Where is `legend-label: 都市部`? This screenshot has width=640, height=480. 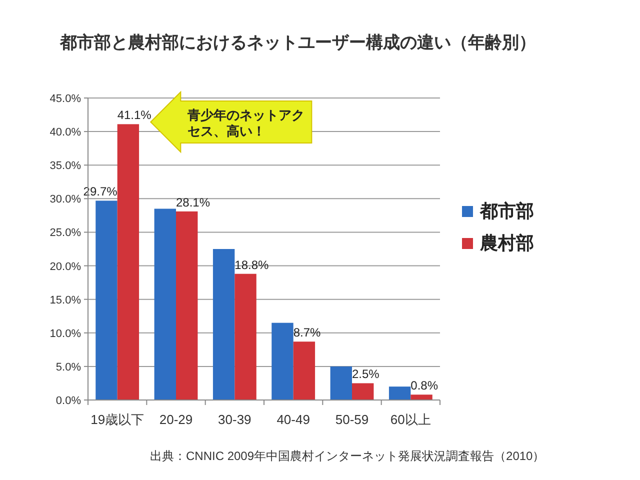 legend-label: 都市部 is located at coordinates (506, 211).